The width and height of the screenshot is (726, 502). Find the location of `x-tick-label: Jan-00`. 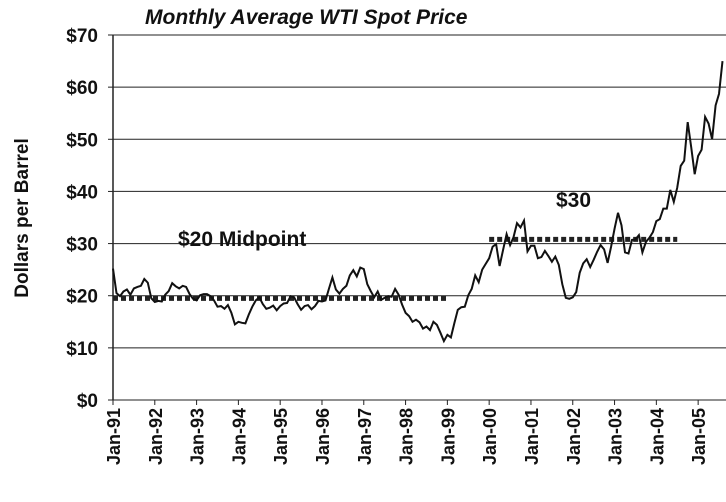

x-tick-label: Jan-00 is located at coordinates (490, 436).